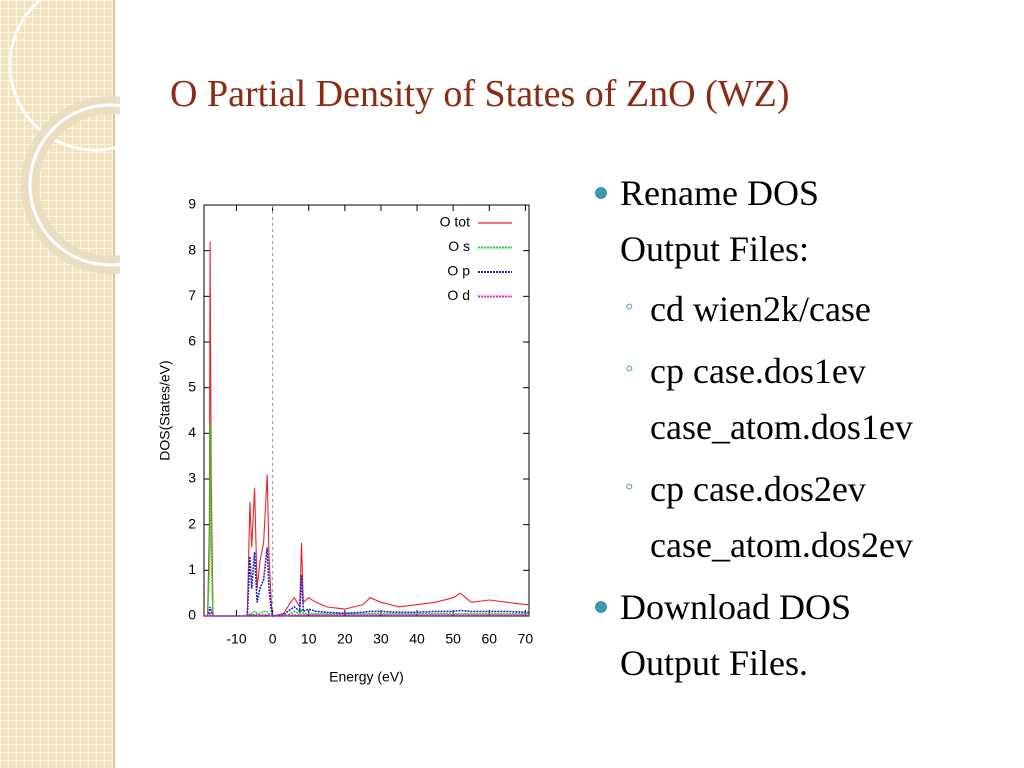  I want to click on y-tick-label: 5, so click(192, 386).